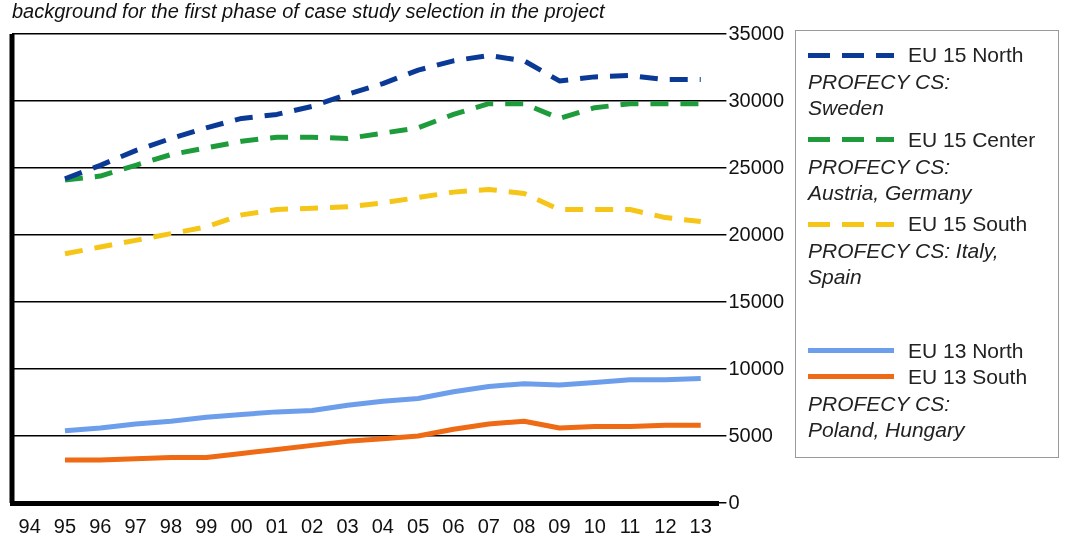 This screenshot has height=541, width=1073. I want to click on x-tick-label: 97, so click(135, 525).